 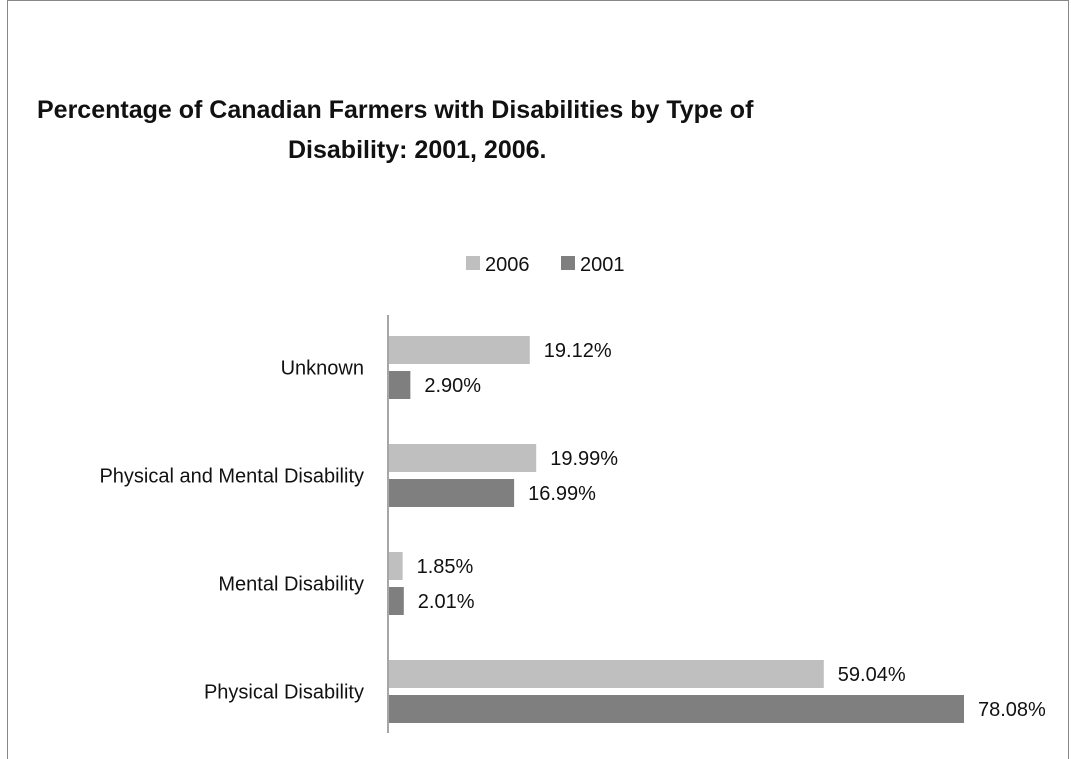 I want to click on legend-swatch-2006, so click(x=473, y=263).